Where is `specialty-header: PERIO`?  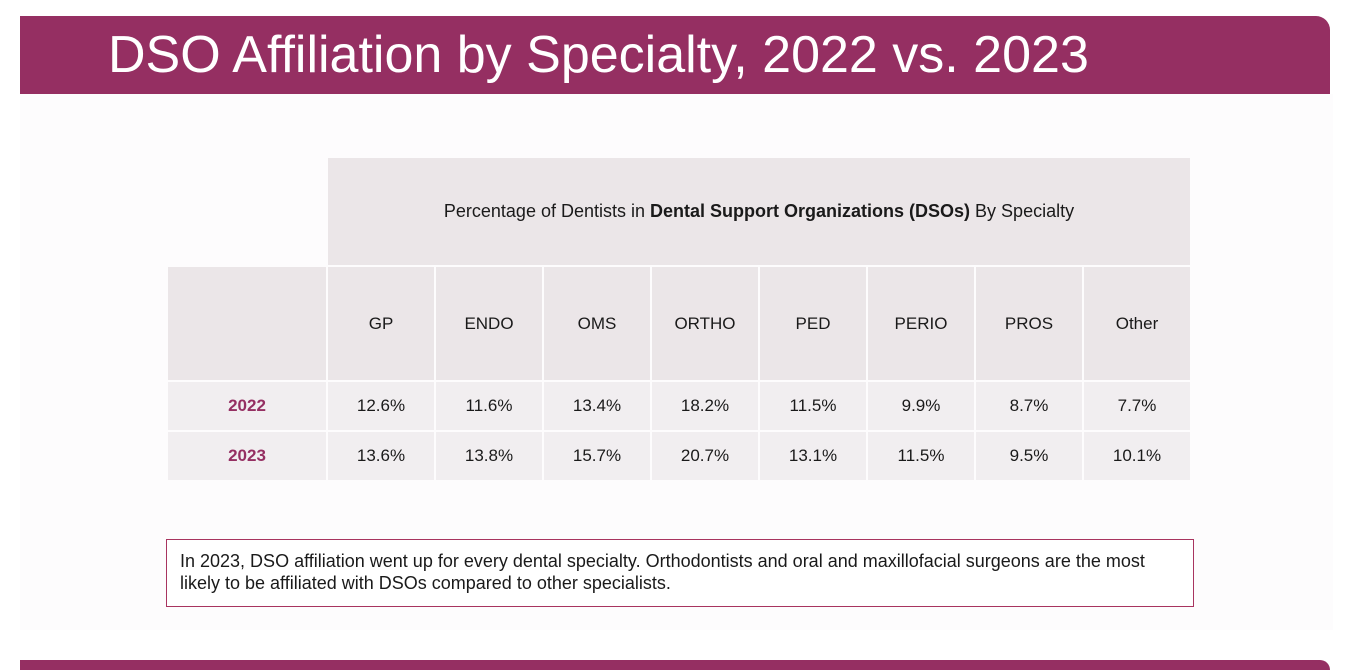 specialty-header: PERIO is located at coordinates (921, 323).